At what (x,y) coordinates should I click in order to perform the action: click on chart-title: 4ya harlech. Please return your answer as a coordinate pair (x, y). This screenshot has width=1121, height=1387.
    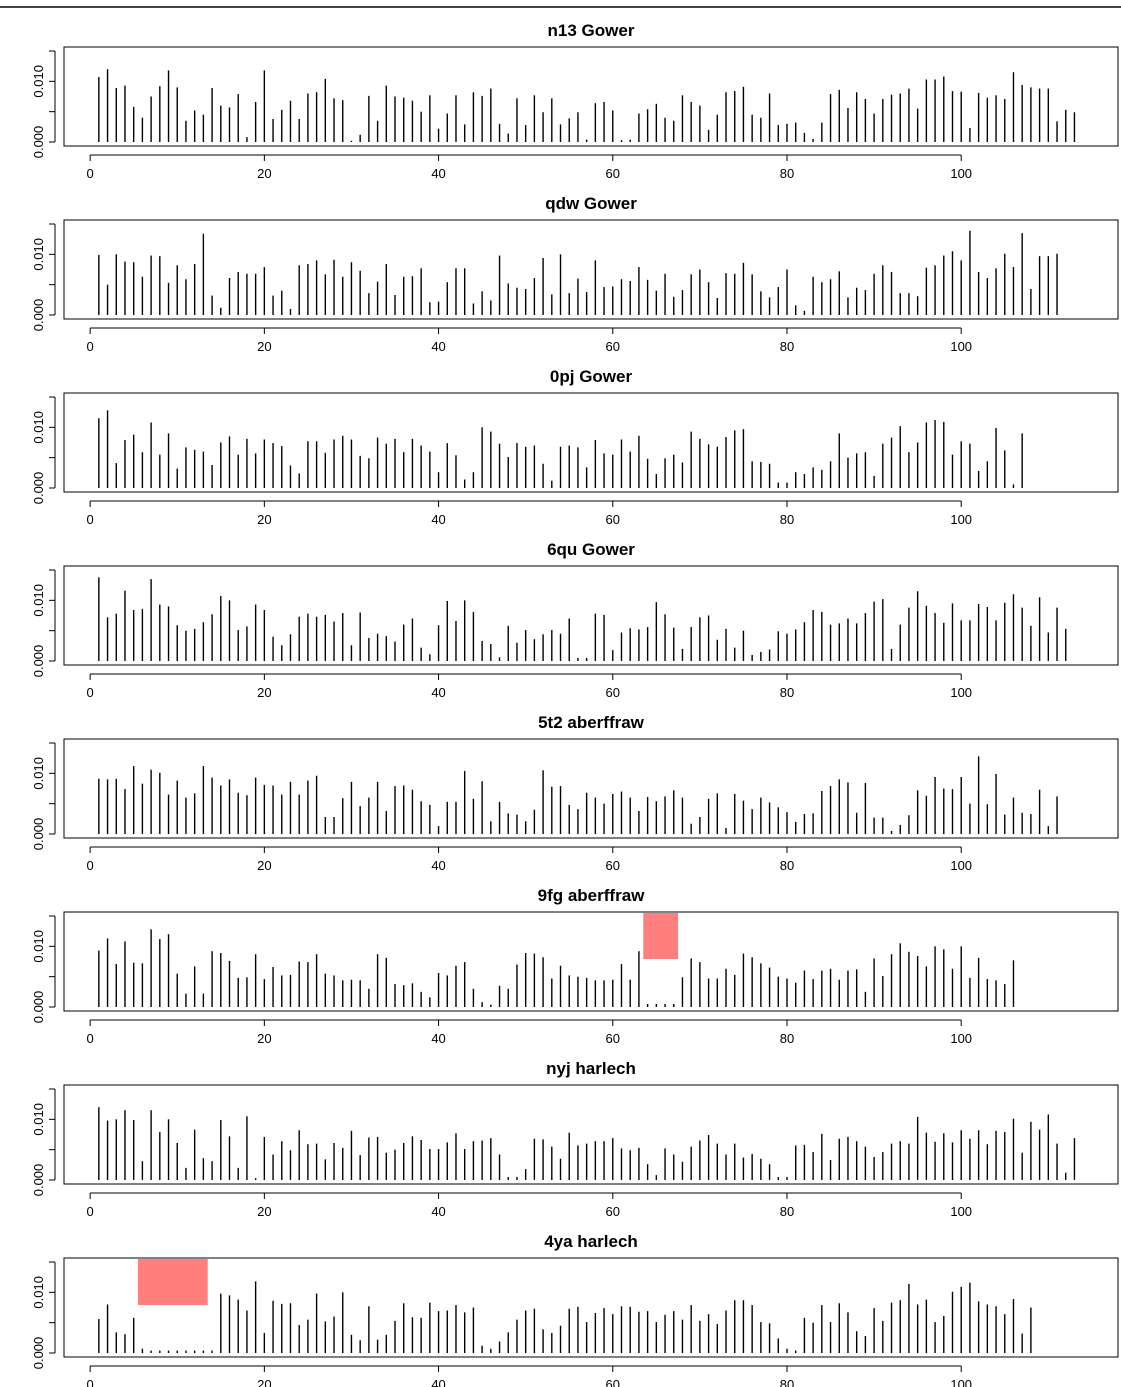
    Looking at the image, I should click on (591, 1241).